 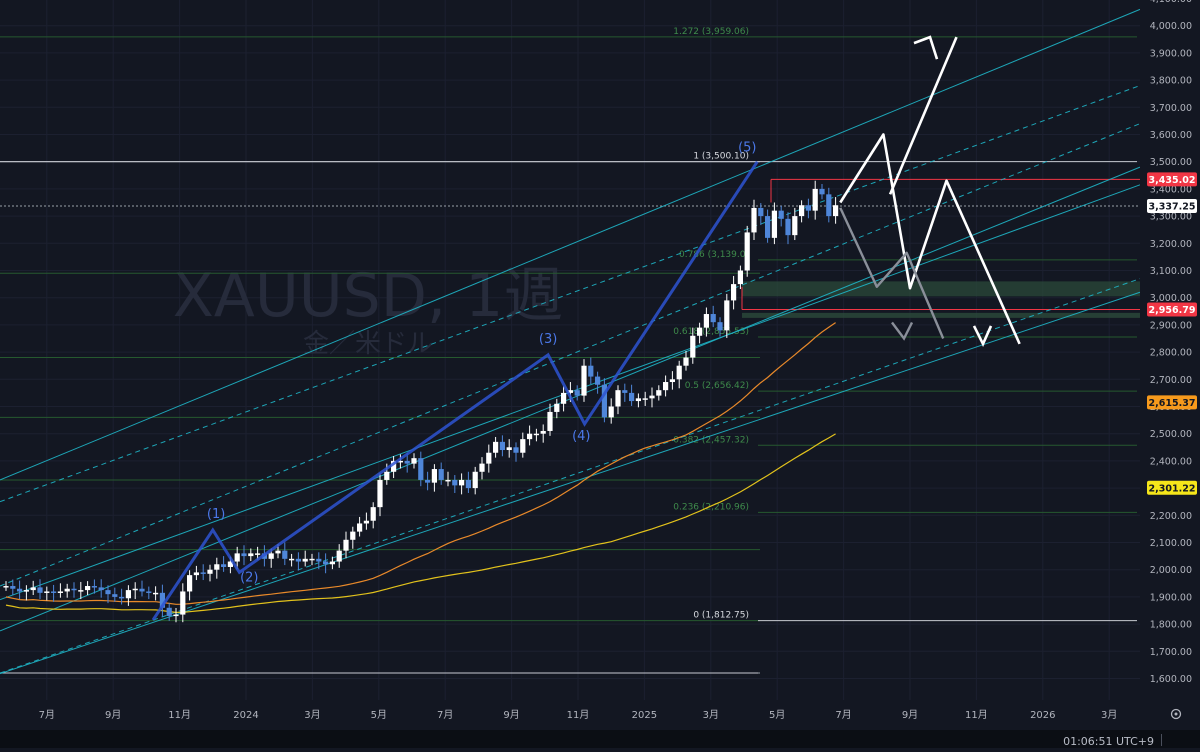 What do you see at coordinates (1171, 353) in the screenshot?
I see `price-tick-label: 2,800.00` at bounding box center [1171, 353].